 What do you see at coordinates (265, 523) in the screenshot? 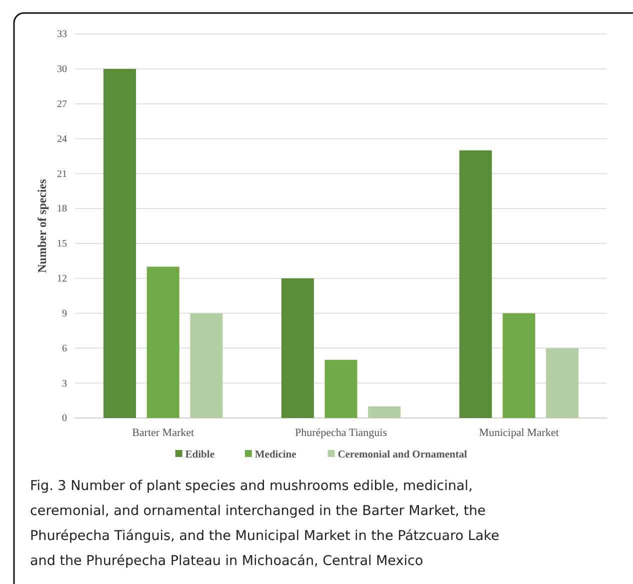
I see `caption: Fig. 3 Number of plant species and mushrooms edible, medicinal, ceremonial, and ornamental interchanged in the Barter Market, the Phurépecha Tiánguis, and the Municipal Market in the Pátzcuaro Lake and the Phurépecha Plateau in Michoacán, Central Mexico` at bounding box center [265, 523].